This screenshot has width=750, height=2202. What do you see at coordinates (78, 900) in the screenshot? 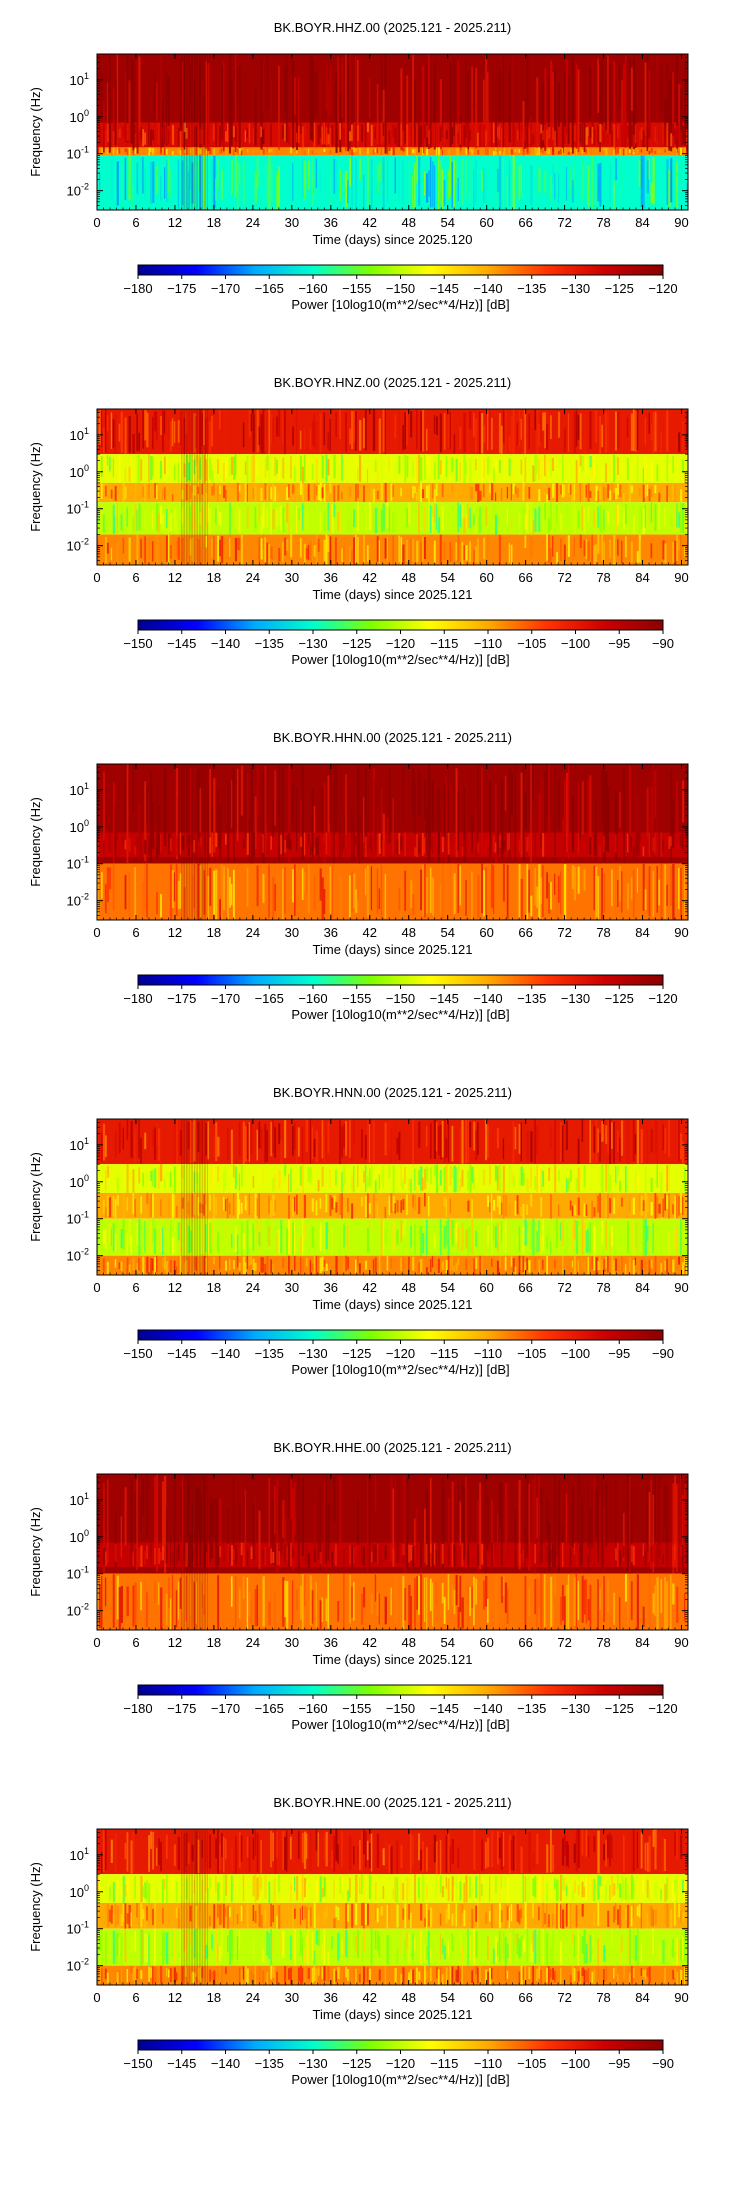
I see `y-tick-label: 10⁻²` at bounding box center [78, 900].